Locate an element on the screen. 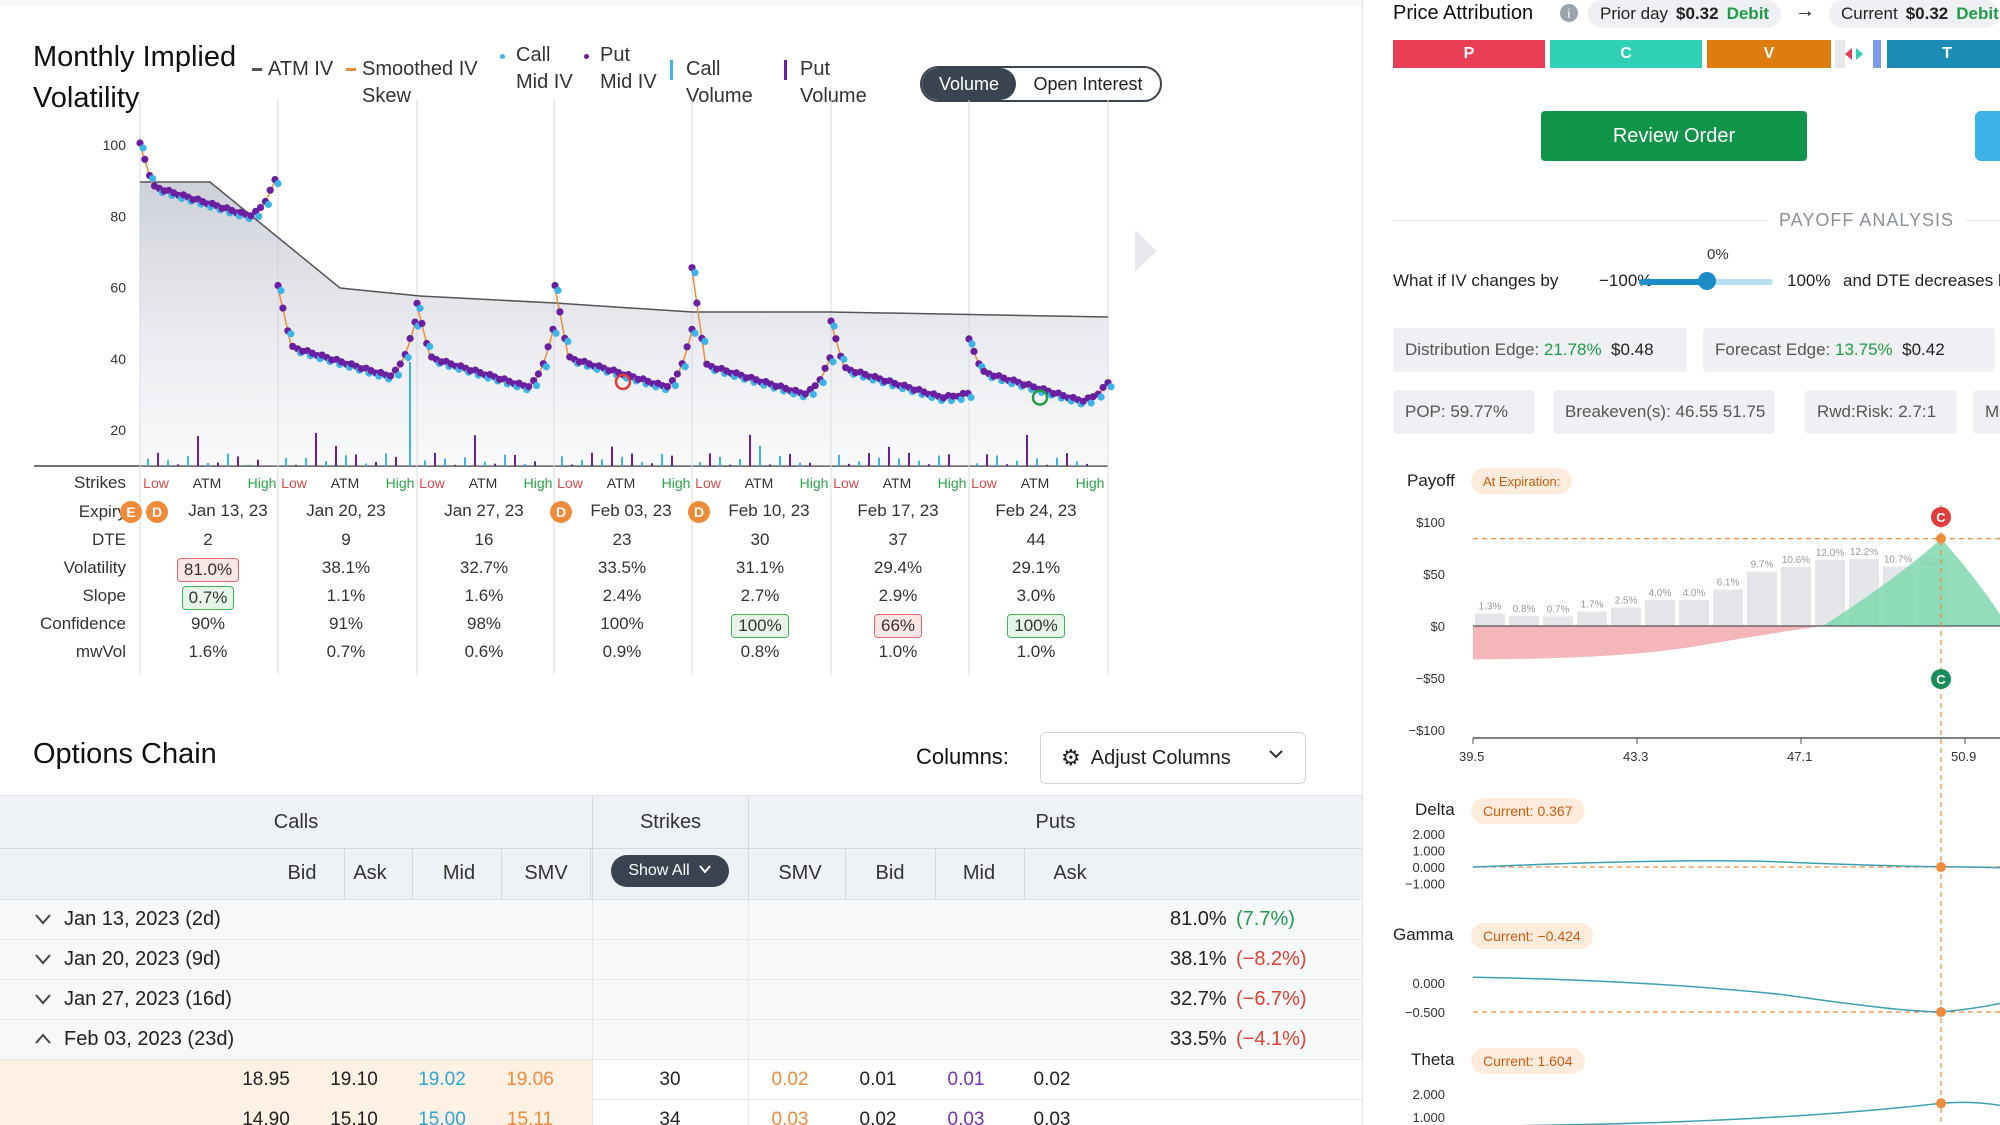 The image size is (2000, 1125). iv-conf-cell: 91% is located at coordinates (346, 624).